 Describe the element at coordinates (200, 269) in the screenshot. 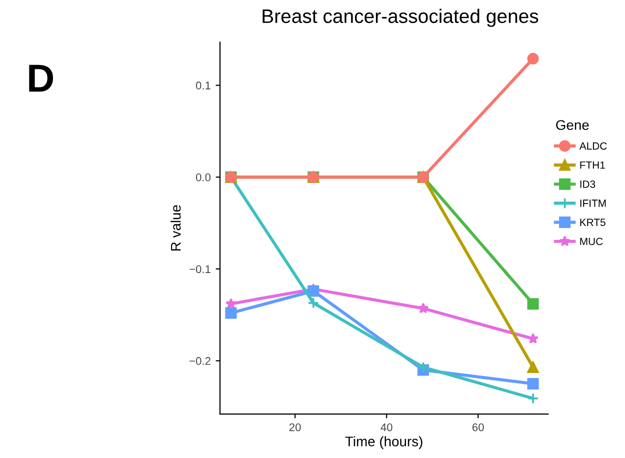

I see `y-tick-label: −0.1` at that location.